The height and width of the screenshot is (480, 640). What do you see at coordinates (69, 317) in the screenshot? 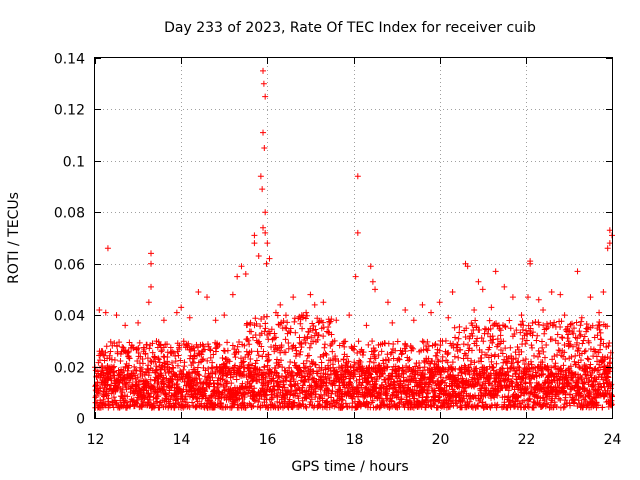
I see `y-tick-label: 0.04` at bounding box center [69, 317].